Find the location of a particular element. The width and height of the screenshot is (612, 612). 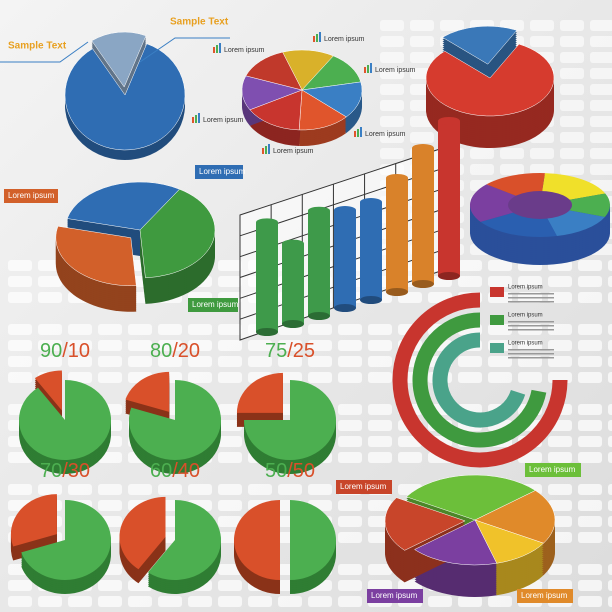

split-label-part: 90 is located at coordinates (51, 351).